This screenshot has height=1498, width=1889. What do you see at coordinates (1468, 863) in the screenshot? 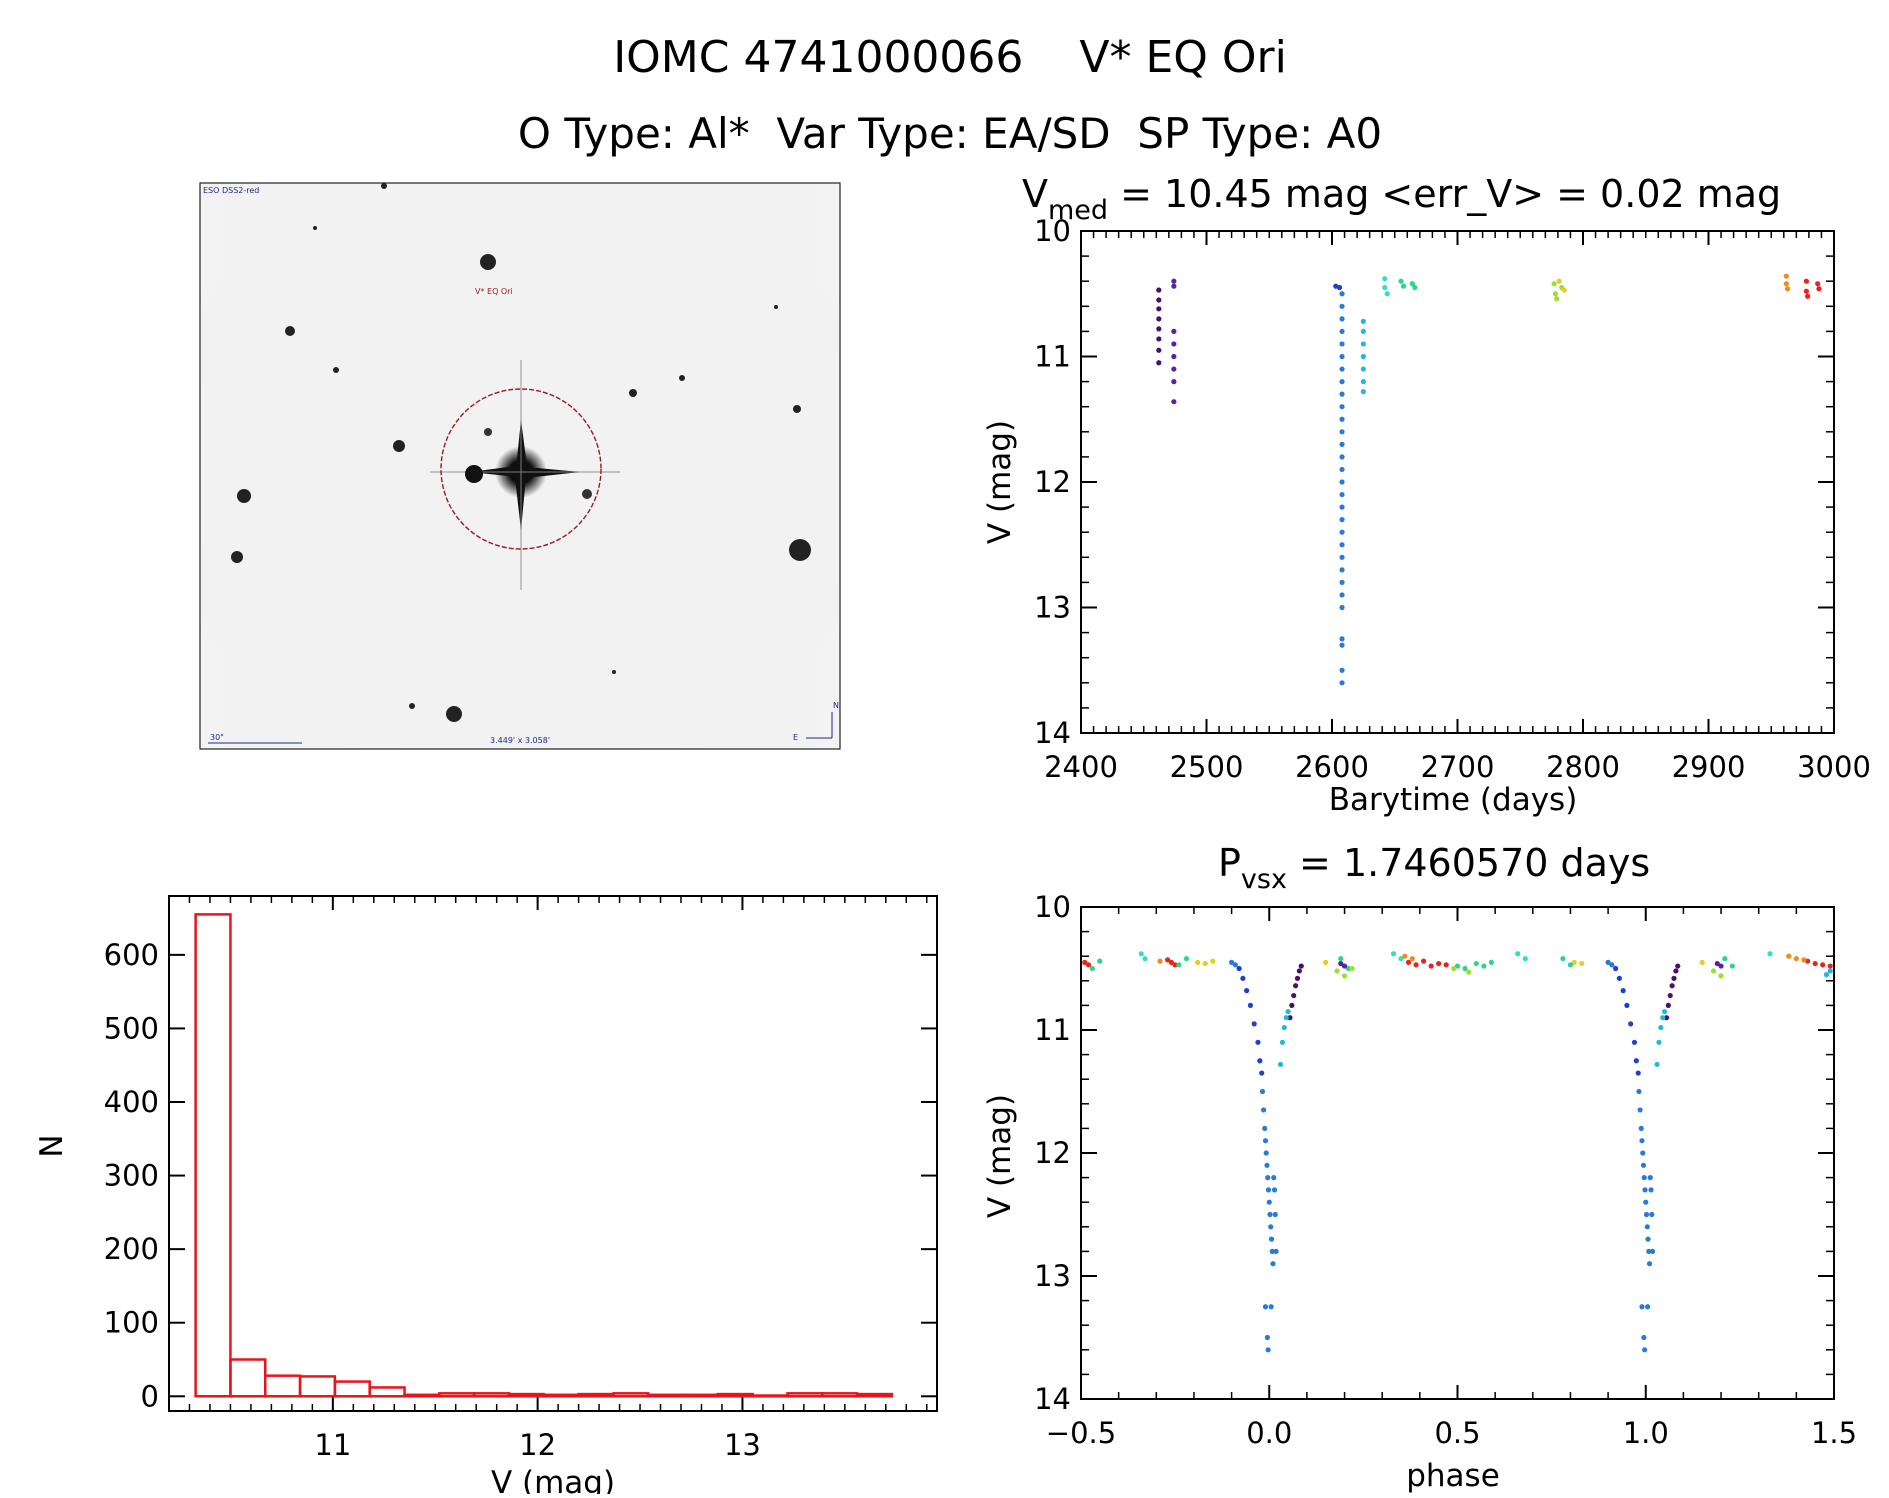
I see `phased-curve-title-rest: = 1.7460570 days` at bounding box center [1468, 863].